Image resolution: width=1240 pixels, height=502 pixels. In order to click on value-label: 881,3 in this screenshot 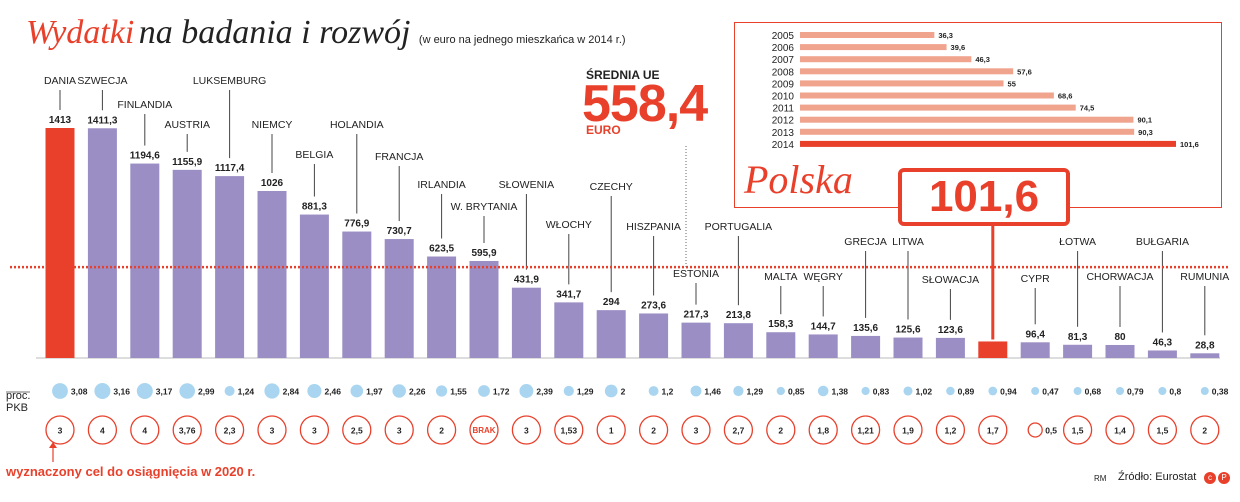, I will do `click(314, 207)`.